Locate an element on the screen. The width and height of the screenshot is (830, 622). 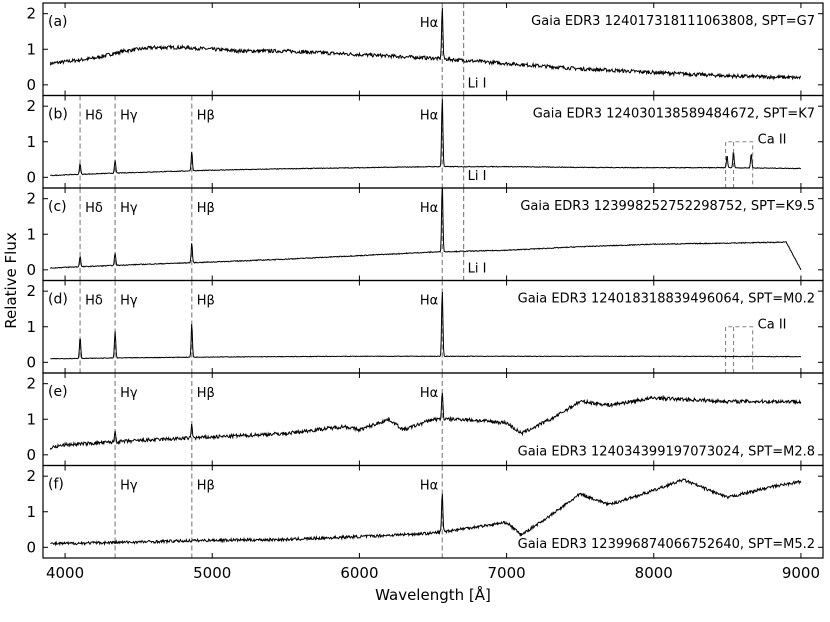
x-tick-label: 9000 is located at coordinates (801, 573).